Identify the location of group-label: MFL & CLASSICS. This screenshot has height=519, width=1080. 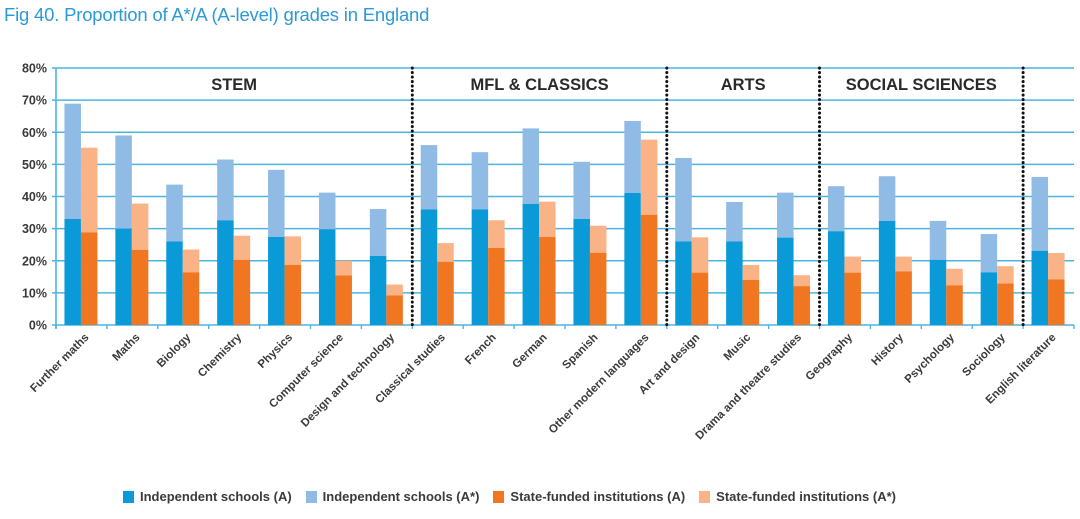
(539, 85).